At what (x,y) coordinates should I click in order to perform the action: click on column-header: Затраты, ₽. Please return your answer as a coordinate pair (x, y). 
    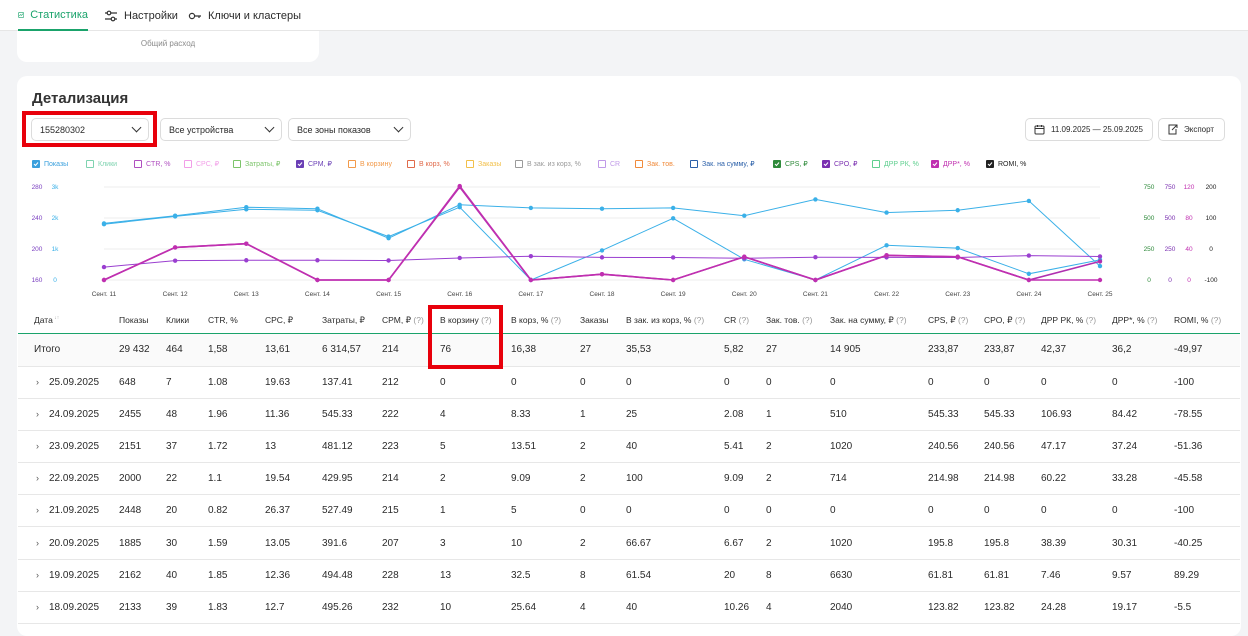
    Looking at the image, I should click on (343, 320).